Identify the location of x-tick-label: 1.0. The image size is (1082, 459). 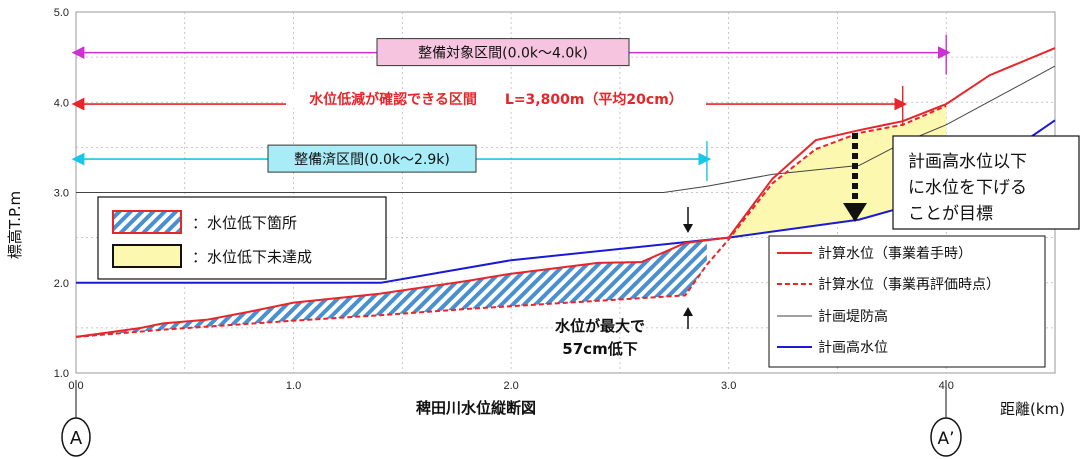
(293, 386).